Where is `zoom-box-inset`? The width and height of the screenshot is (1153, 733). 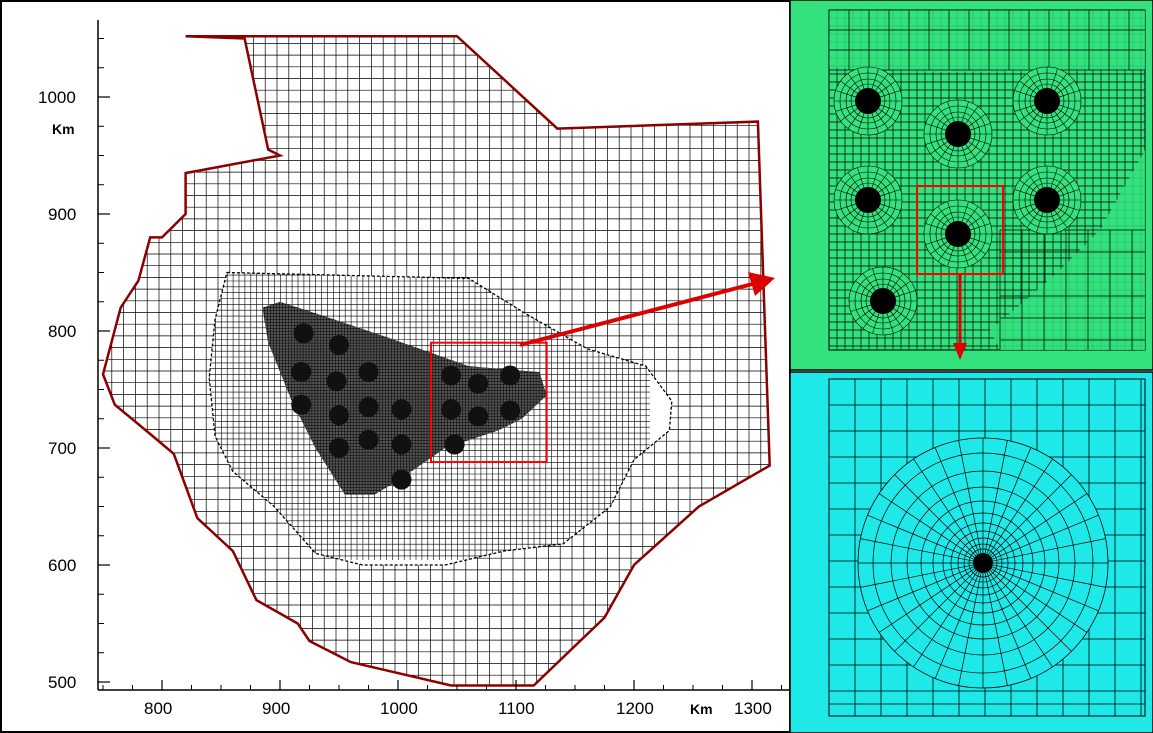 zoom-box-inset is located at coordinates (960, 230).